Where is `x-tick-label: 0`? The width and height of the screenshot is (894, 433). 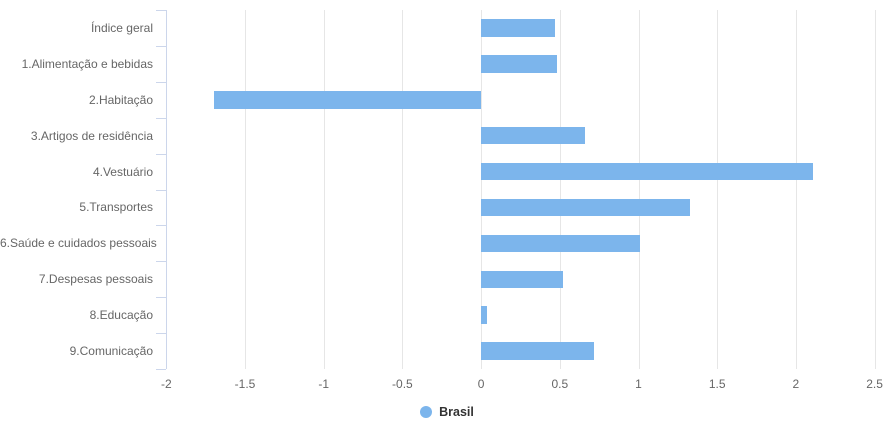
x-tick-label: 0 is located at coordinates (481, 384).